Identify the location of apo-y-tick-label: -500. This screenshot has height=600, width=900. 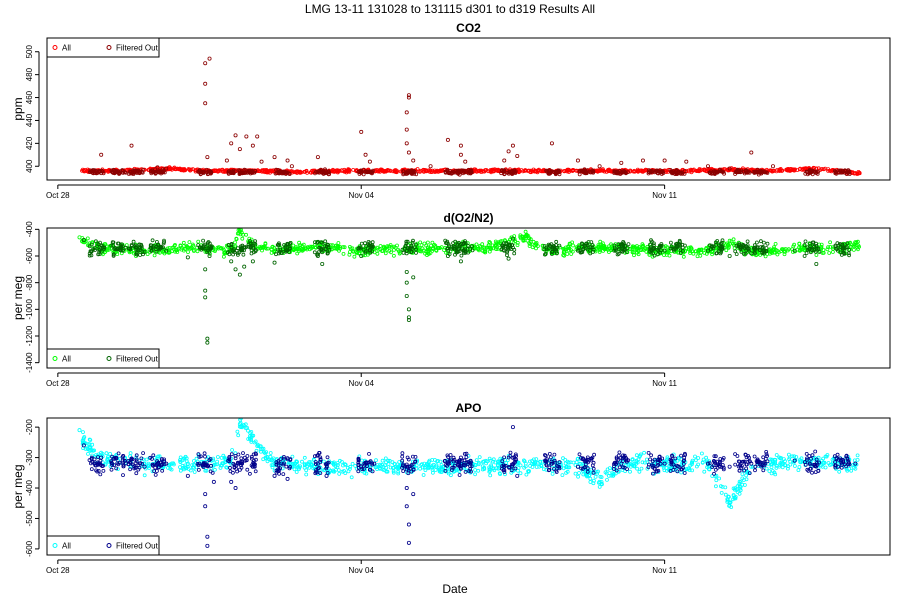
(29, 518).